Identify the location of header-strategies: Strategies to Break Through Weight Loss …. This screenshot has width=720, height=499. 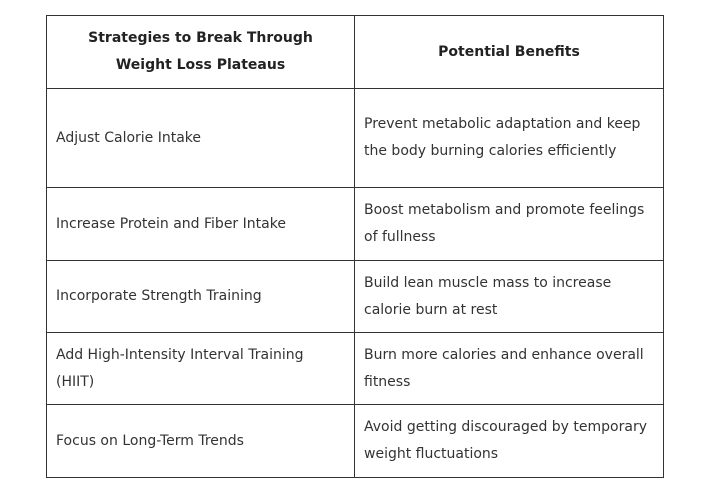
(200, 52).